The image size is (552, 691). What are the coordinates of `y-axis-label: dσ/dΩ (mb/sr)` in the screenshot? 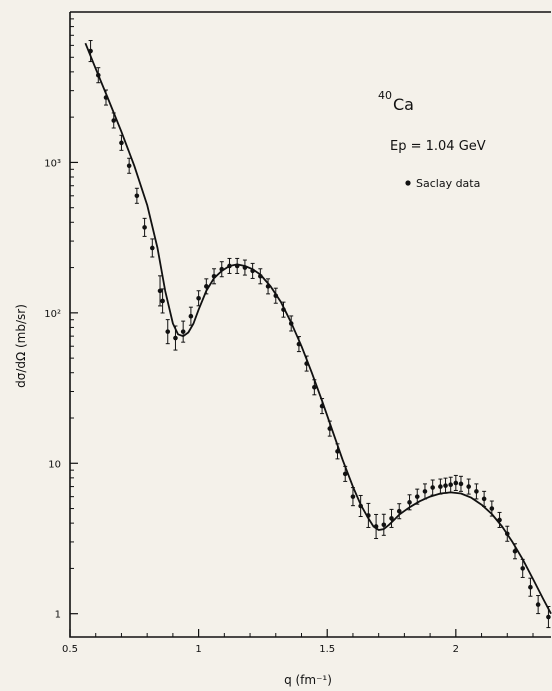 It's located at (21, 346).